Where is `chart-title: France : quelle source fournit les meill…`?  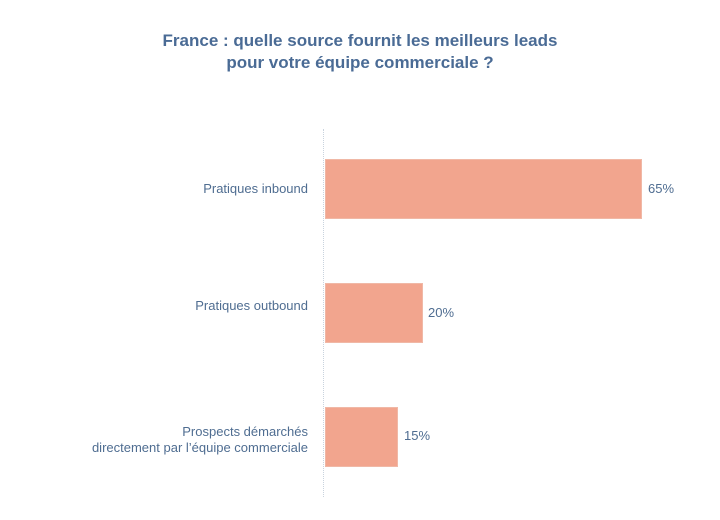 chart-title: France : quelle source fournit les meill… is located at coordinates (360, 52).